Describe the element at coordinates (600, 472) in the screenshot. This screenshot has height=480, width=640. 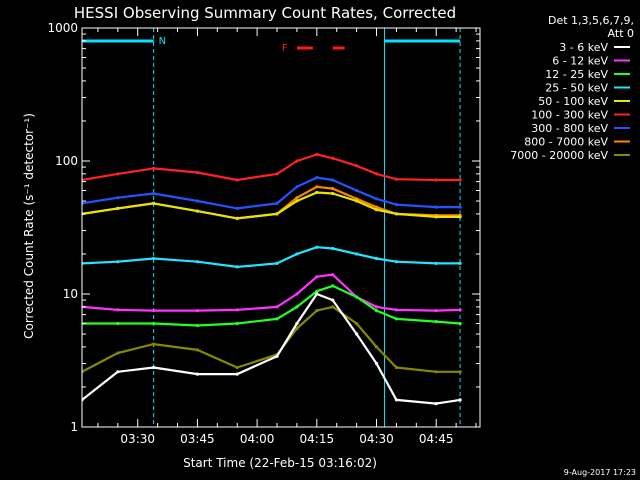
I see `footer-date: 9-Aug-2017 17:23` at that location.